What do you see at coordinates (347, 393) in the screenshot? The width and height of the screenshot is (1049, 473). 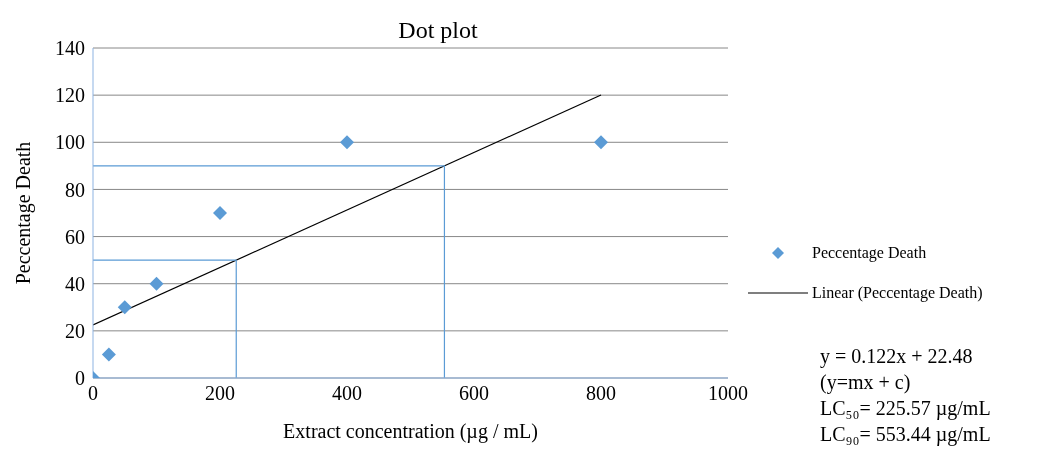 I see `x-tick-label: 400` at bounding box center [347, 393].